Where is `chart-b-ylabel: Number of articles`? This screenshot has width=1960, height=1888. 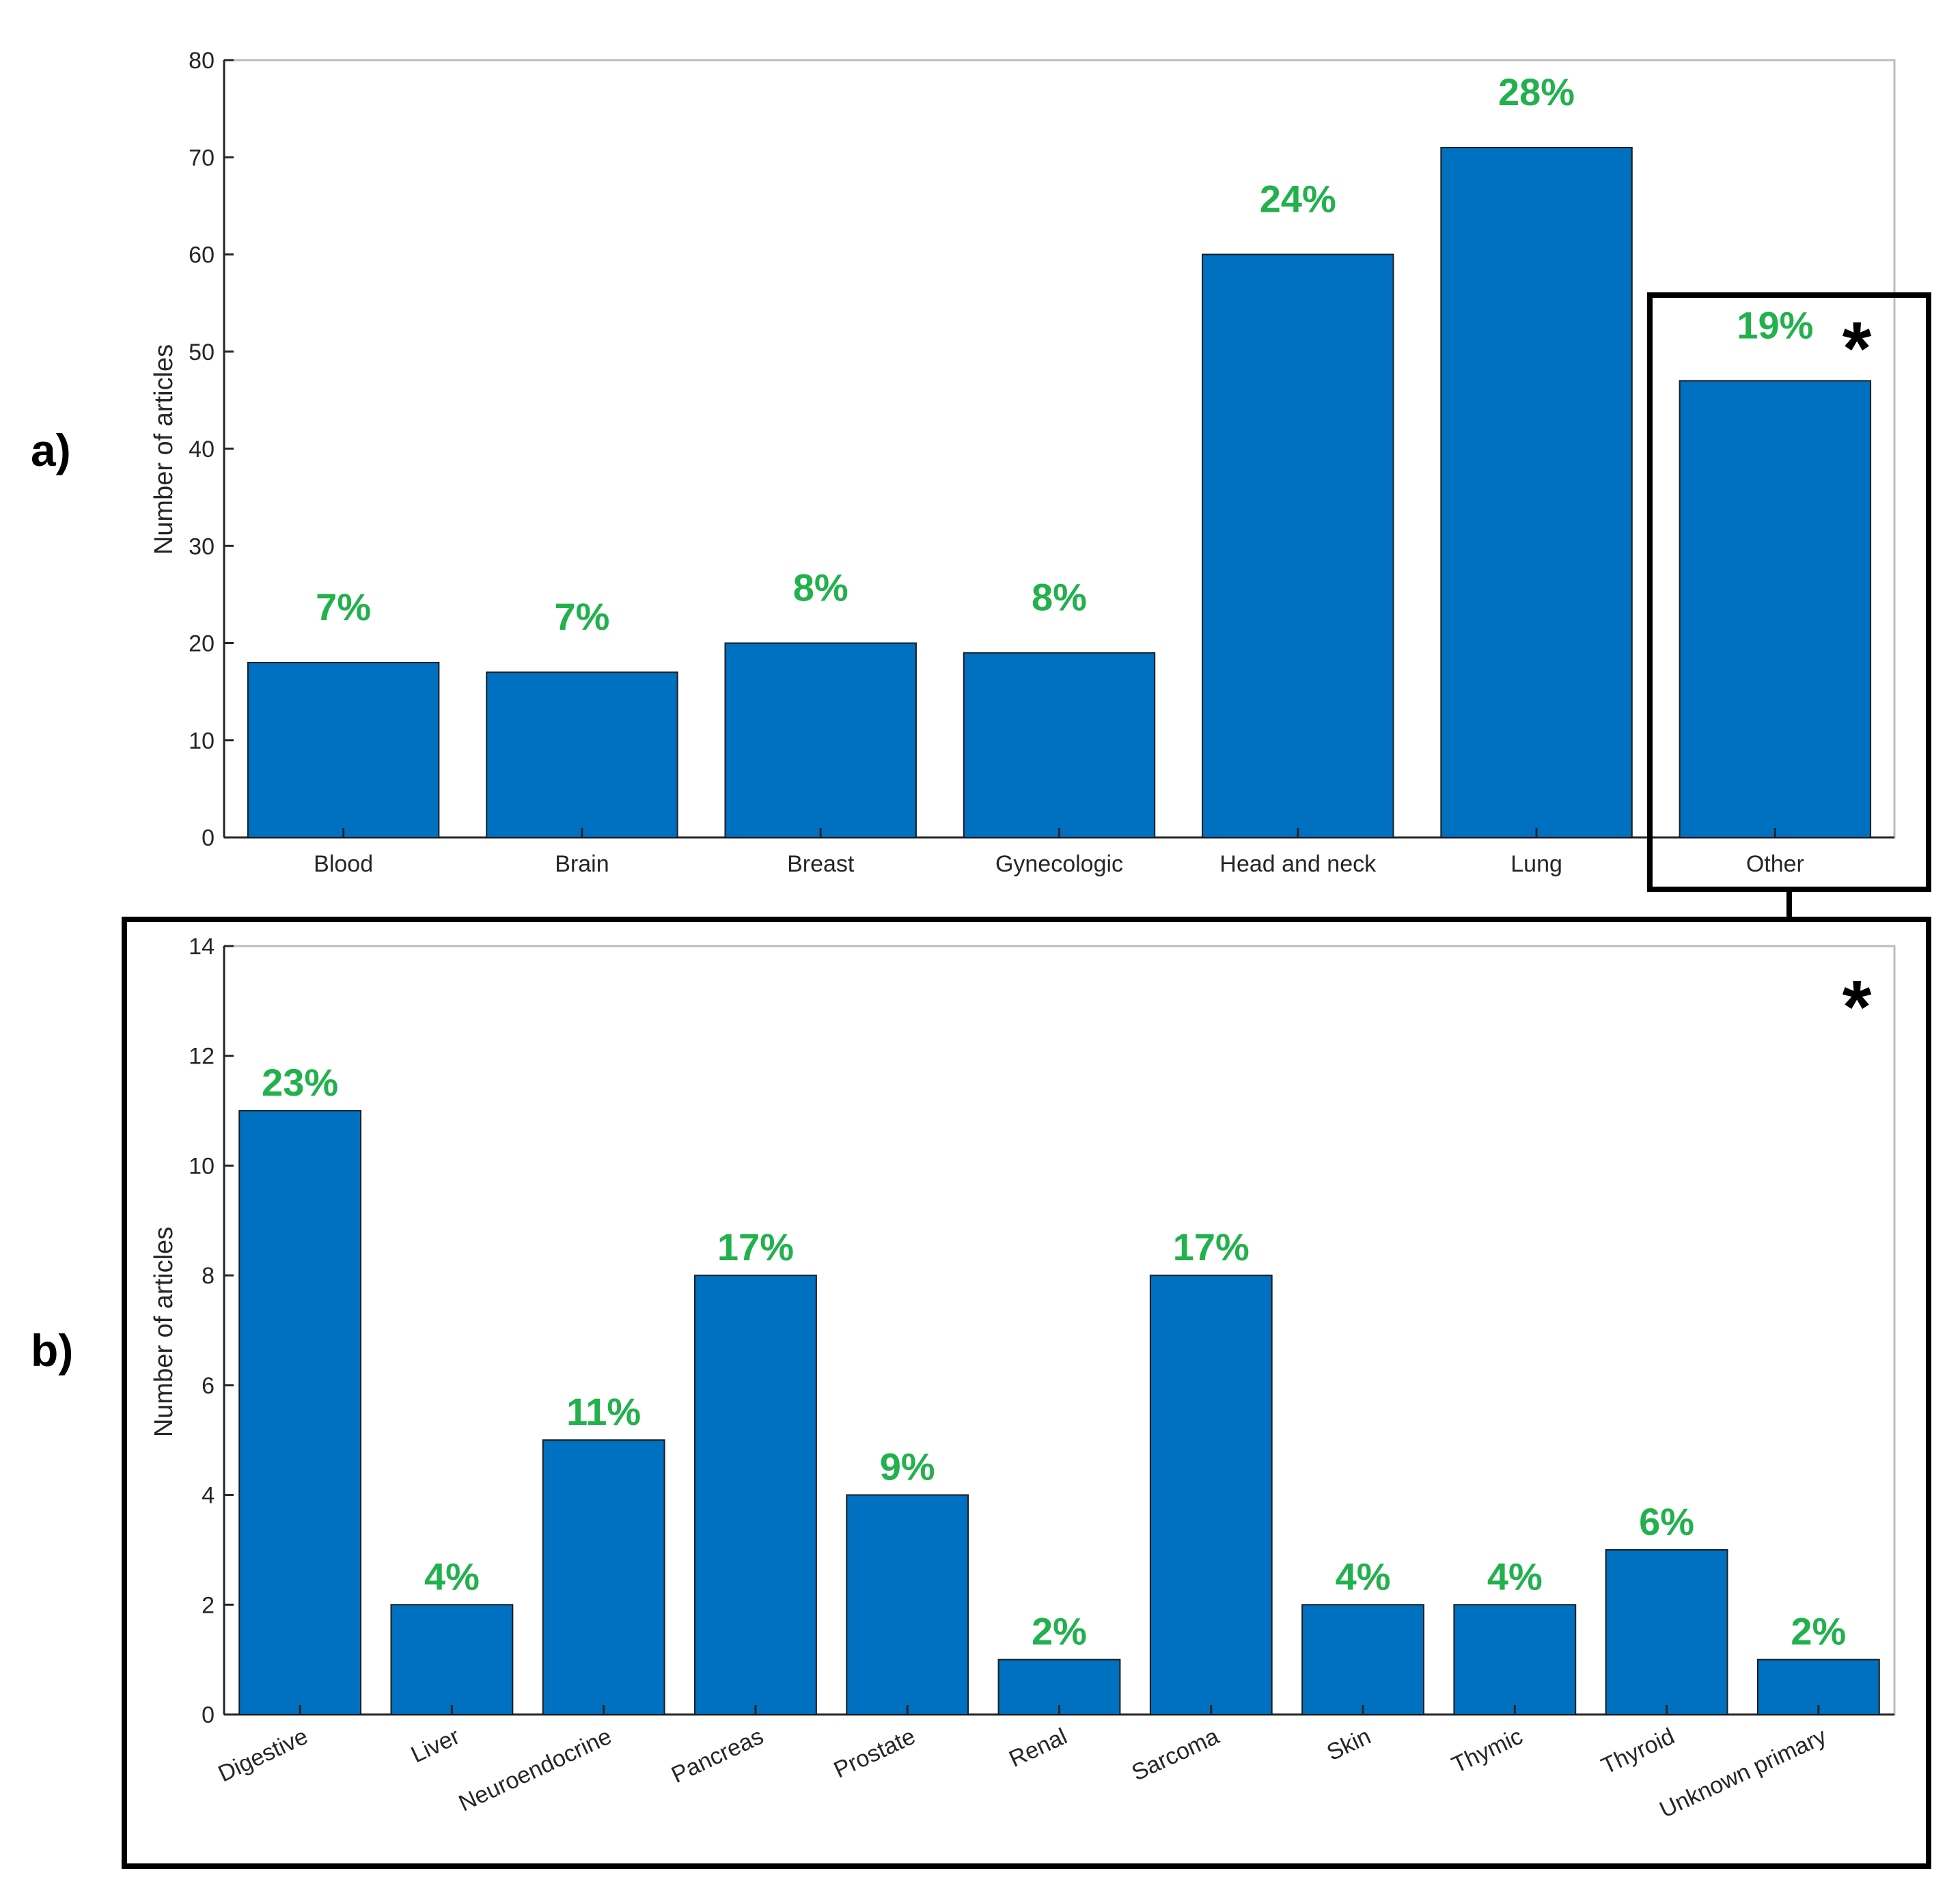 chart-b-ylabel: Number of articles is located at coordinates (164, 1332).